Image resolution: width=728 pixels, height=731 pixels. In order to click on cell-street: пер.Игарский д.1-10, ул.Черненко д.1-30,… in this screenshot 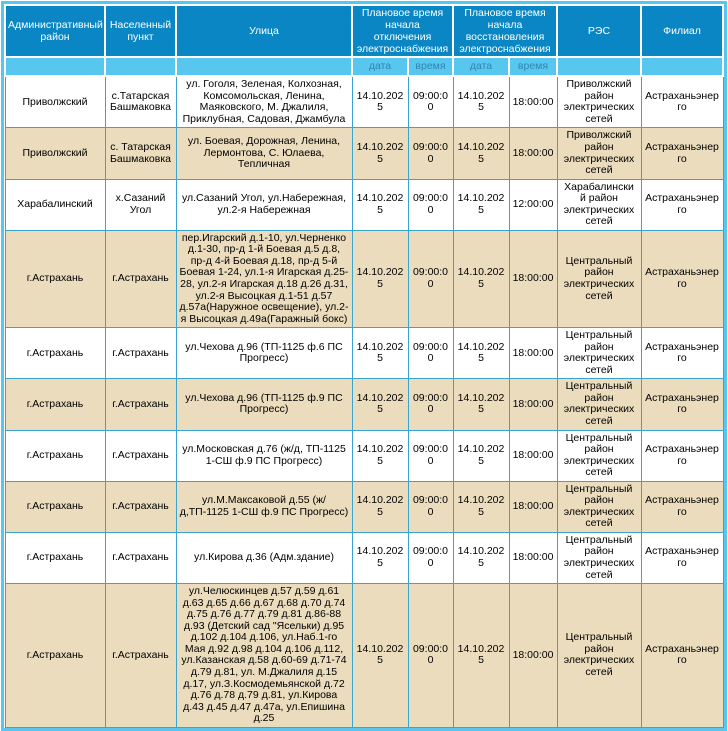, I will do `click(264, 279)`.